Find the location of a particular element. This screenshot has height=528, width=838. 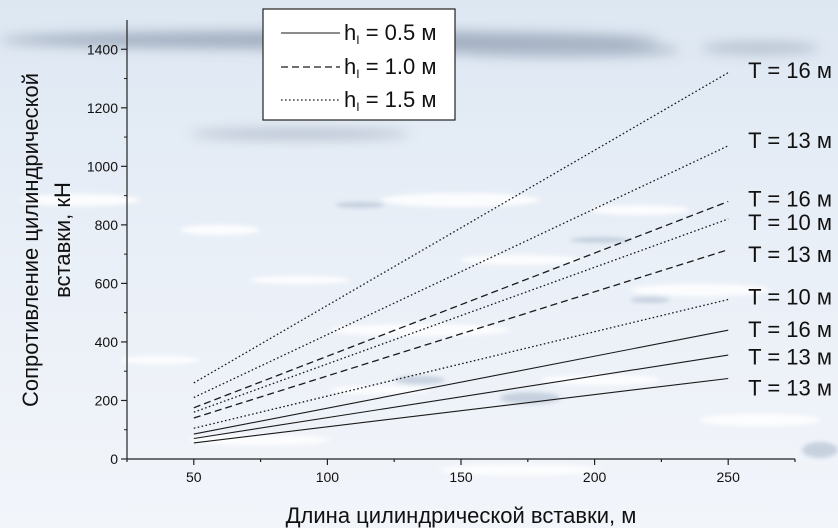

y-axis-label-line-1: Сопротивление цилиндрической is located at coordinates (30, 240).